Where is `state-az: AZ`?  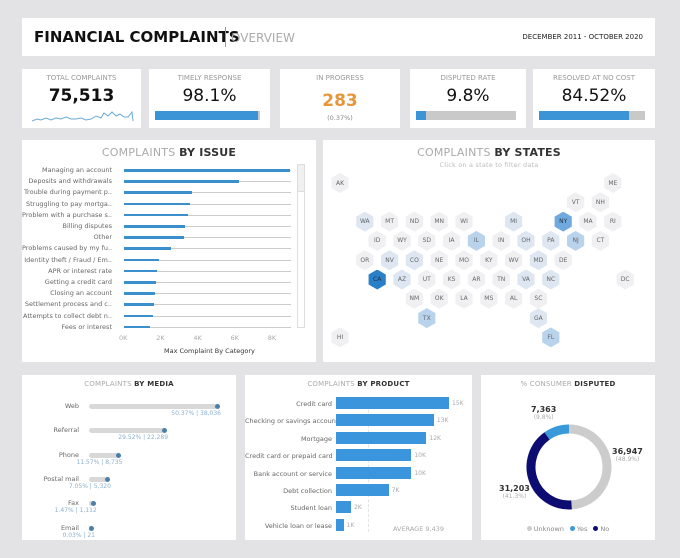 state-az: AZ is located at coordinates (402, 279).